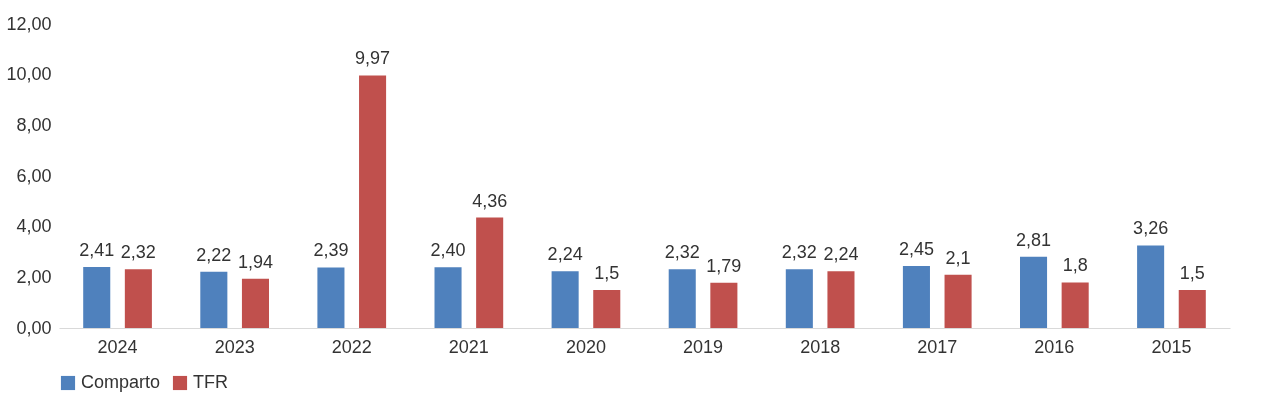  Describe the element at coordinates (916, 248) in the screenshot. I see `data-label: 2,45` at that location.